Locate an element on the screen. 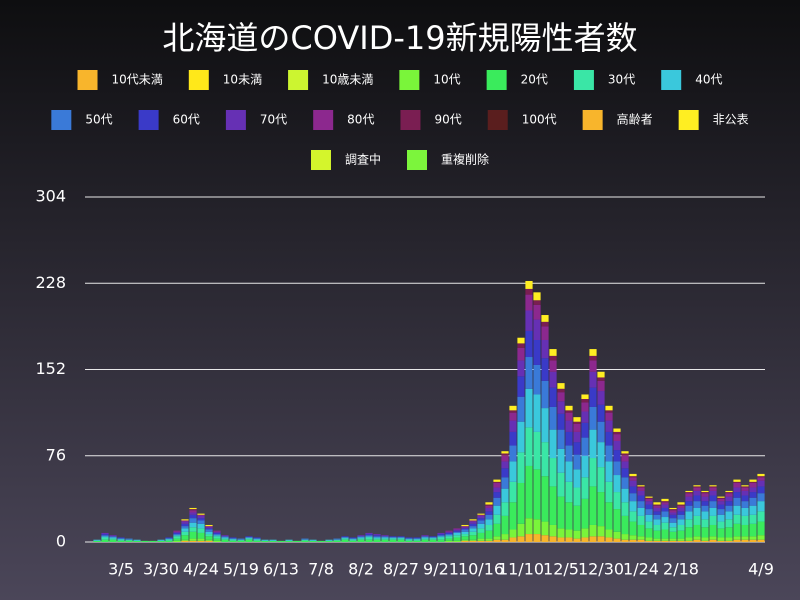 This screenshot has height=600, width=800. chart-title: 北海道のCOVID-19新規陽性者数 is located at coordinates (399, 38).